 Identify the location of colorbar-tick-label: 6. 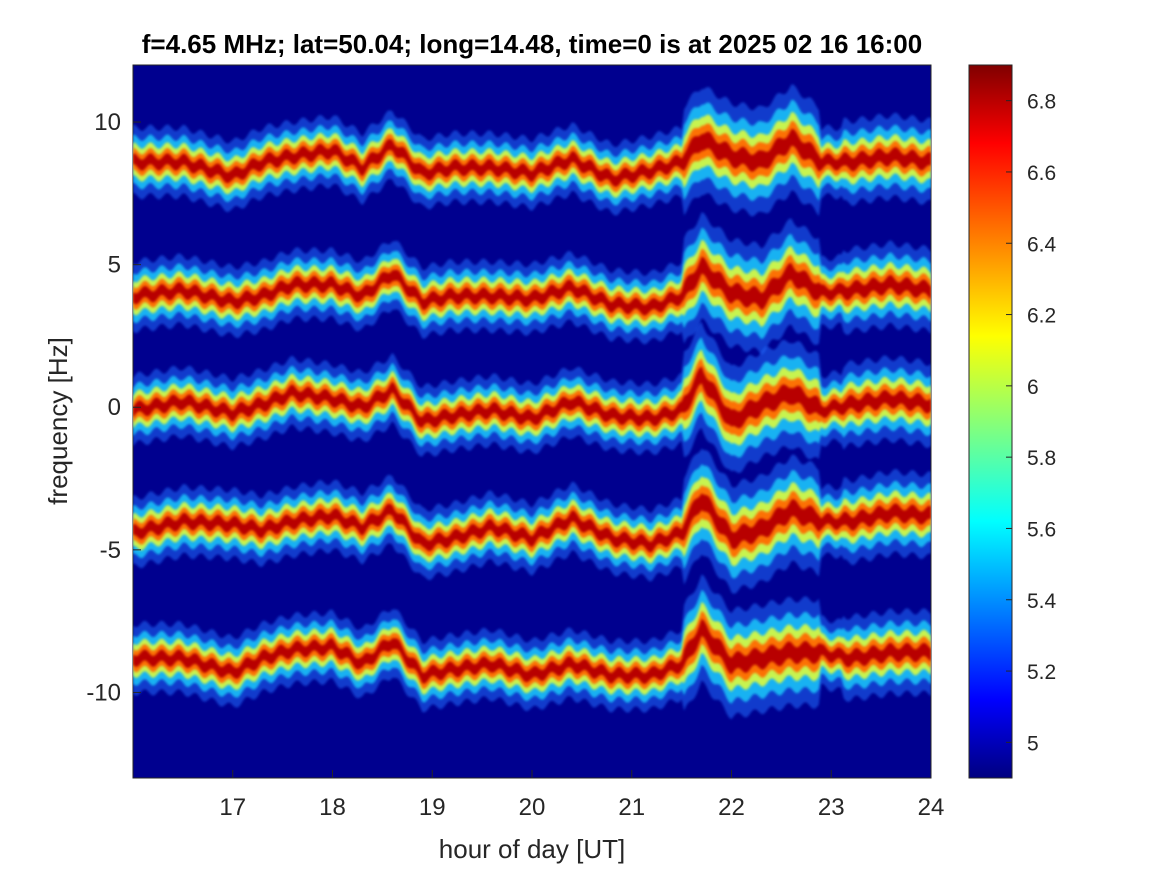
(1033, 387).